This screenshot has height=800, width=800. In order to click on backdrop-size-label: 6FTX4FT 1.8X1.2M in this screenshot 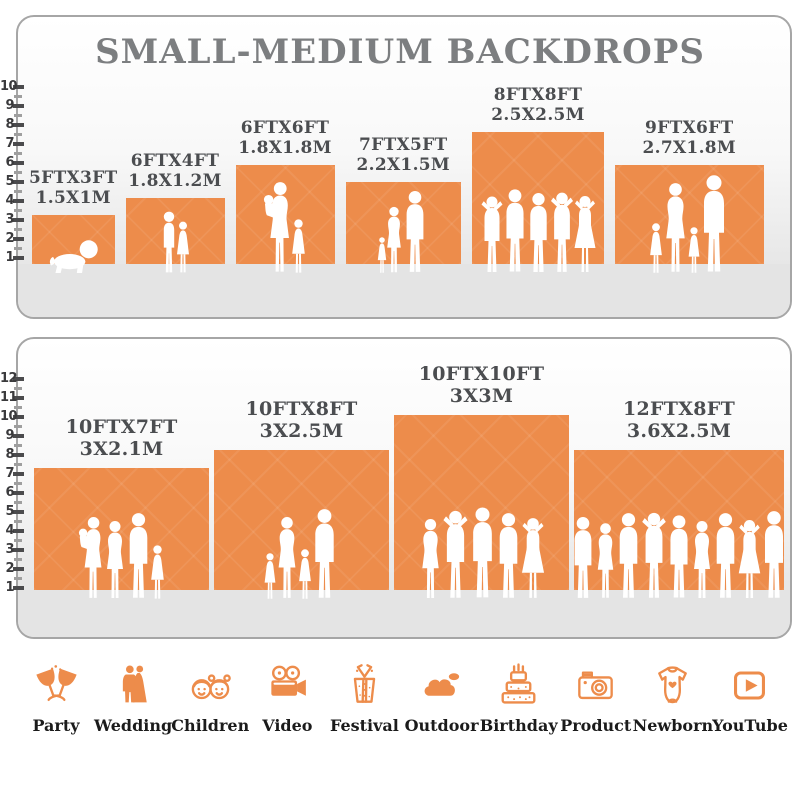, I will do `click(175, 171)`.